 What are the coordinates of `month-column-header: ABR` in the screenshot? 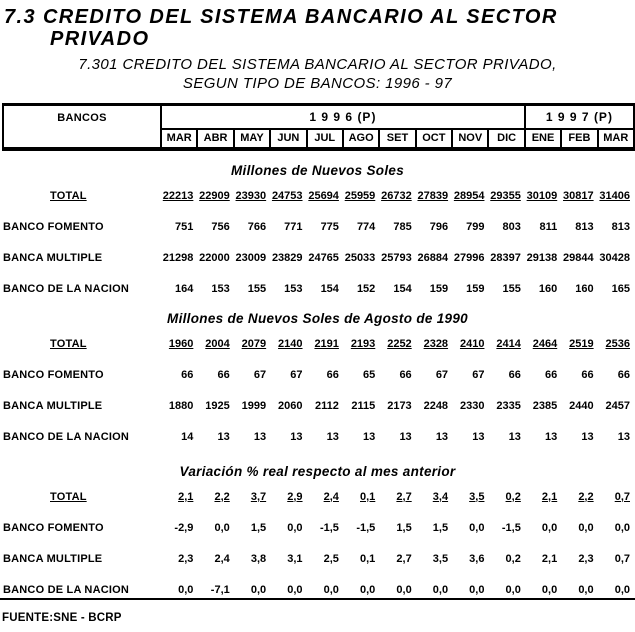 It's located at (214, 137).